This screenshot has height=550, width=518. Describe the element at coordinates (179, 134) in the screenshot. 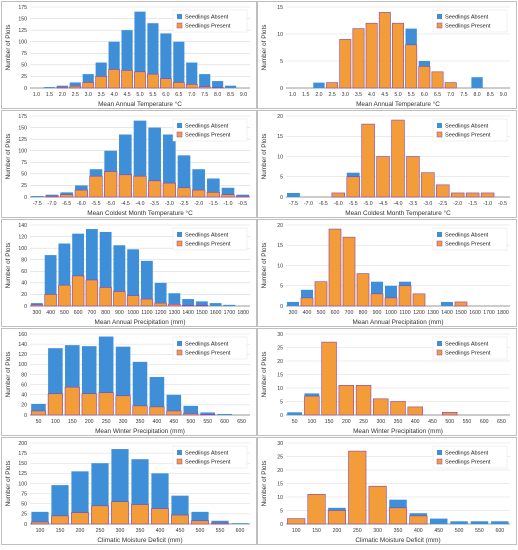

I see `legend-swatch-present` at that location.